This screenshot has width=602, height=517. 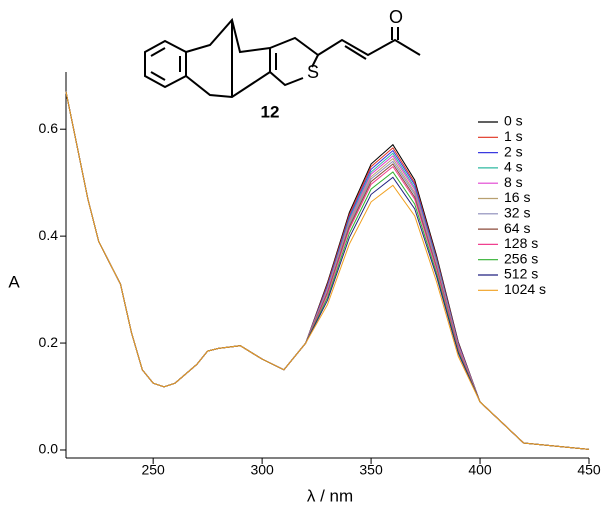 What do you see at coordinates (371, 470) in the screenshot?
I see `x-tick-label: 350` at bounding box center [371, 470].